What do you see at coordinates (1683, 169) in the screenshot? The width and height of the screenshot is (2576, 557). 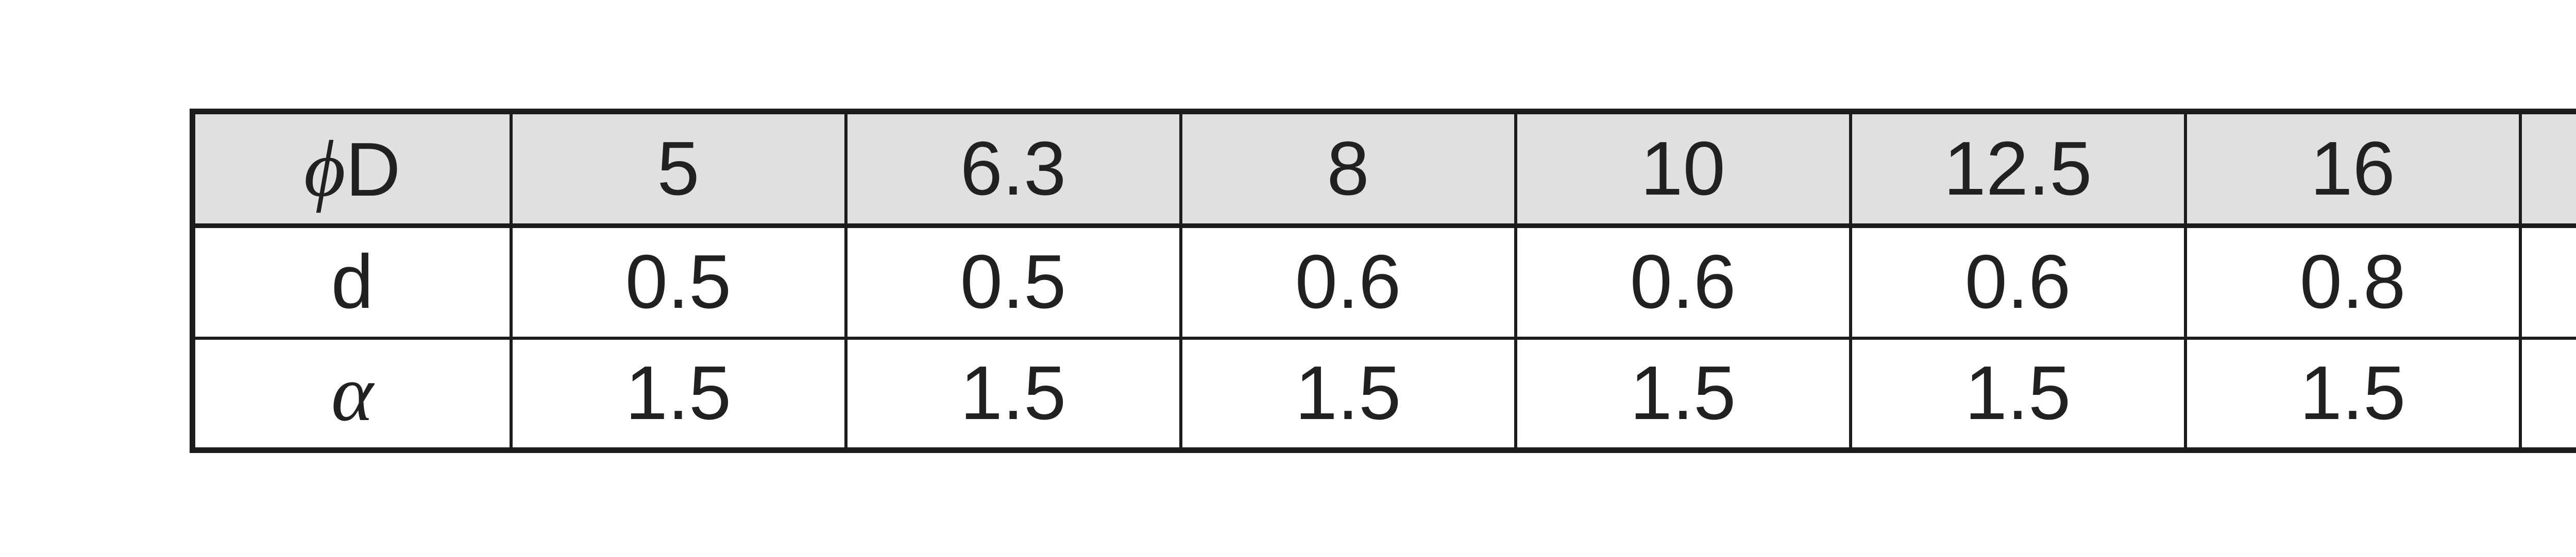 I see `header-cell: 10` at bounding box center [1683, 169].